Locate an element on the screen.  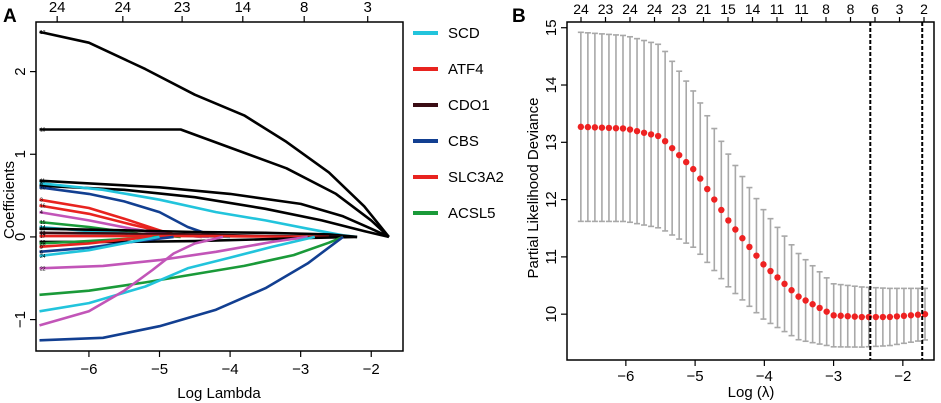
top-tick-label: 14 is located at coordinates (753, 9).